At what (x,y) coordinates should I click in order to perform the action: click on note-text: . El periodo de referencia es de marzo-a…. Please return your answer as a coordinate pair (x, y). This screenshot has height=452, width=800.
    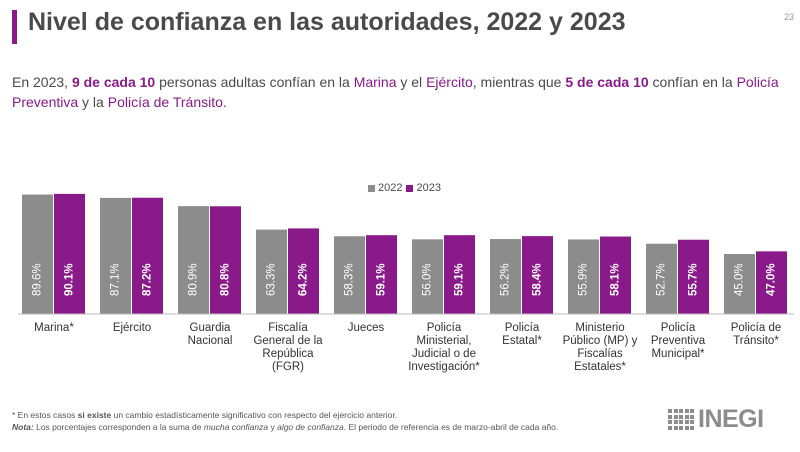
    Looking at the image, I should click on (451, 426).